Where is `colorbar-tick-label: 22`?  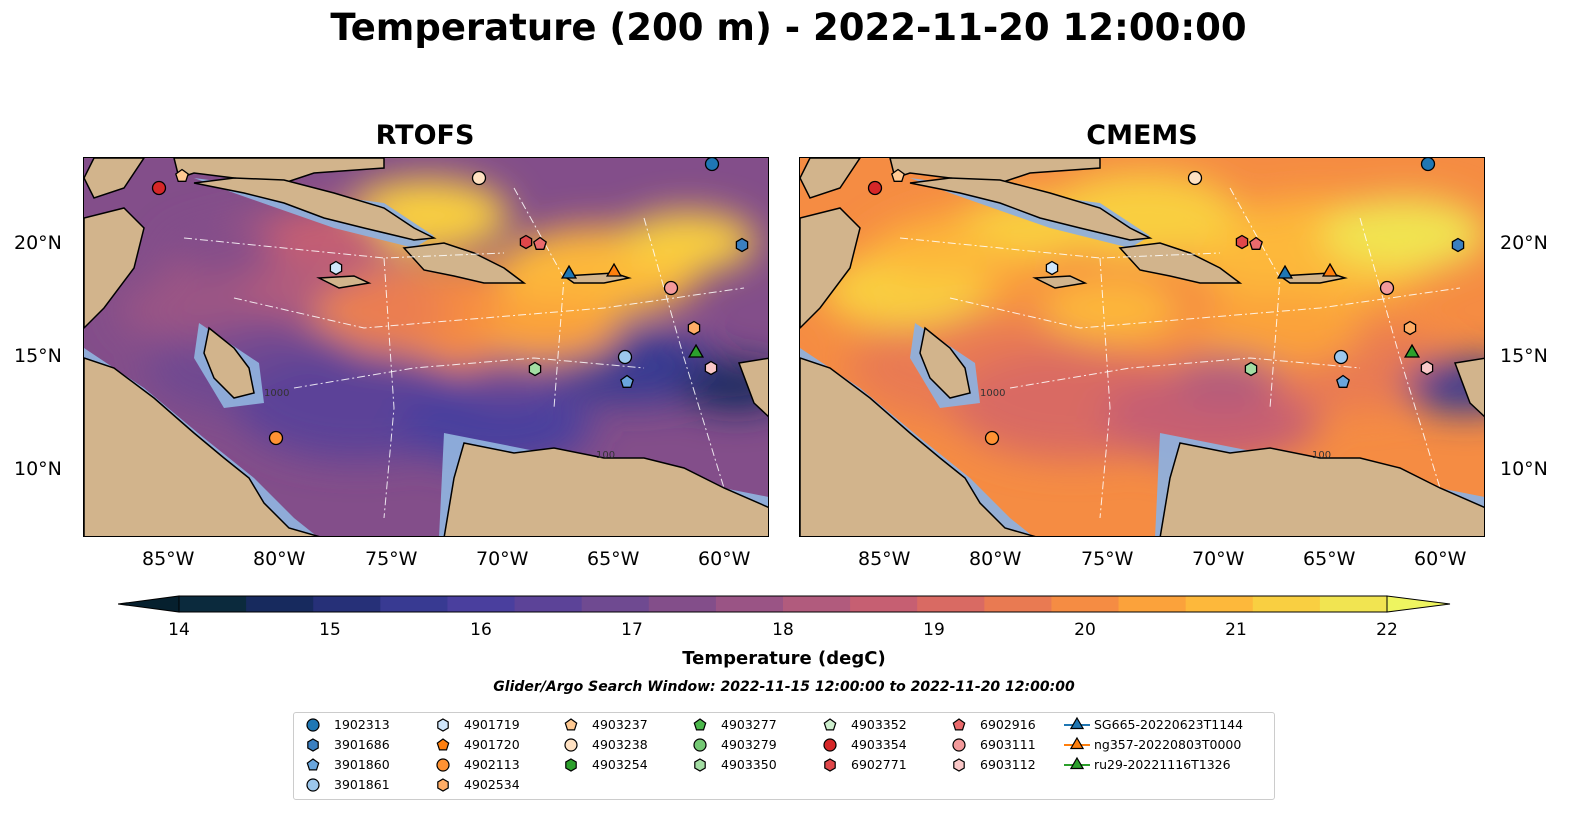
colorbar-tick-label: 22 is located at coordinates (1387, 630).